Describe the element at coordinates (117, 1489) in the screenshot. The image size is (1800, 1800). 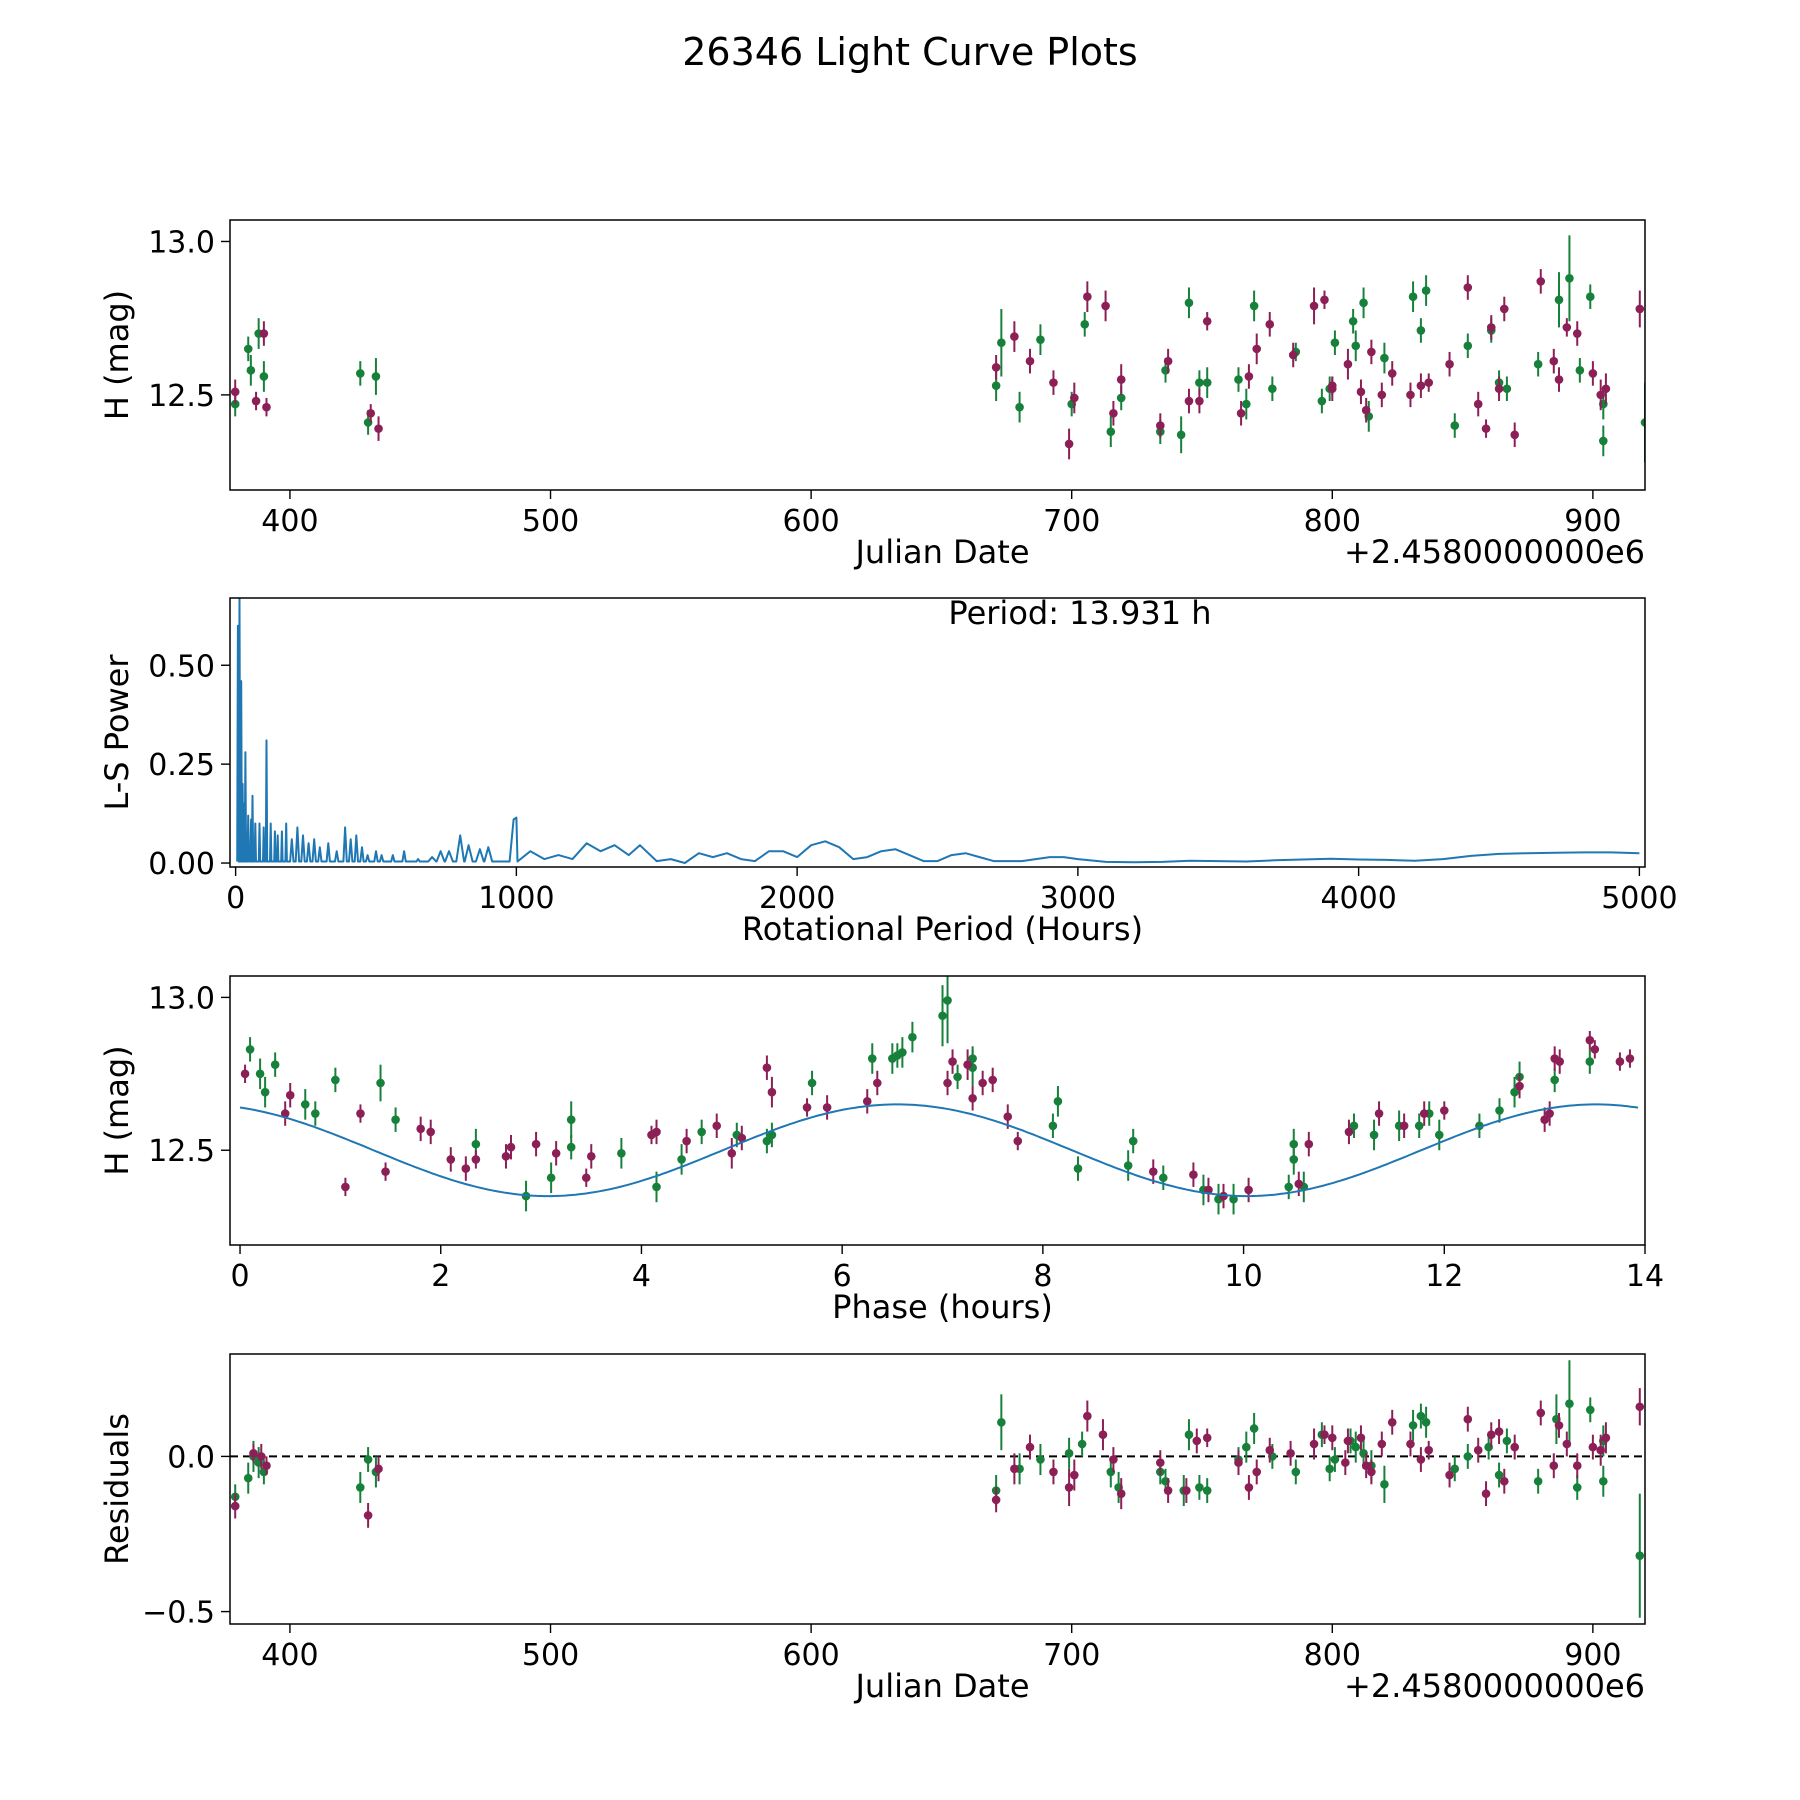
I see `residuals-ylabel: Residuals` at that location.